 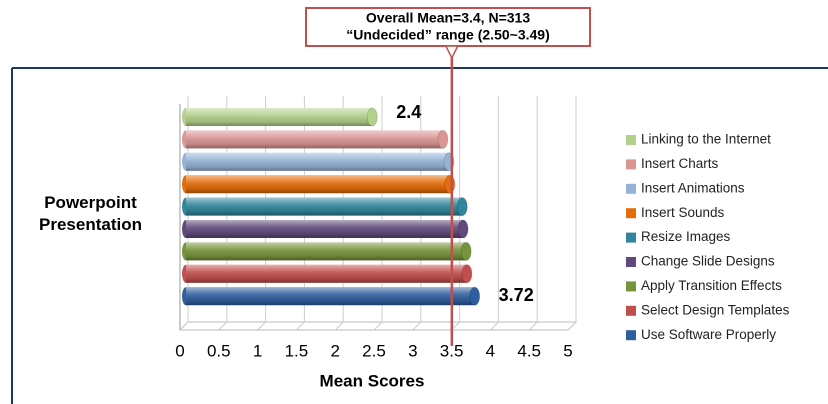 I want to click on legend-label: Insert Charts, so click(x=680, y=163).